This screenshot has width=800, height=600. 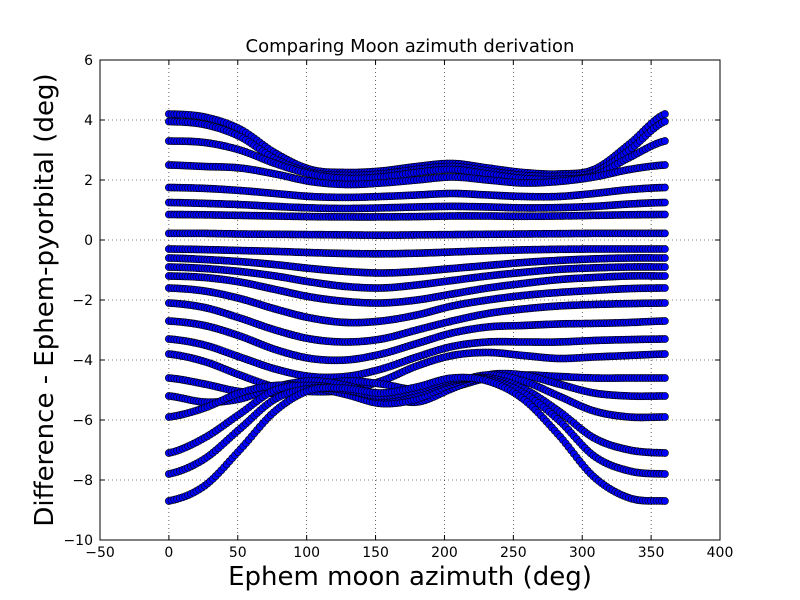 What do you see at coordinates (375, 553) in the screenshot?
I see `x-tick-label: 150` at bounding box center [375, 553].